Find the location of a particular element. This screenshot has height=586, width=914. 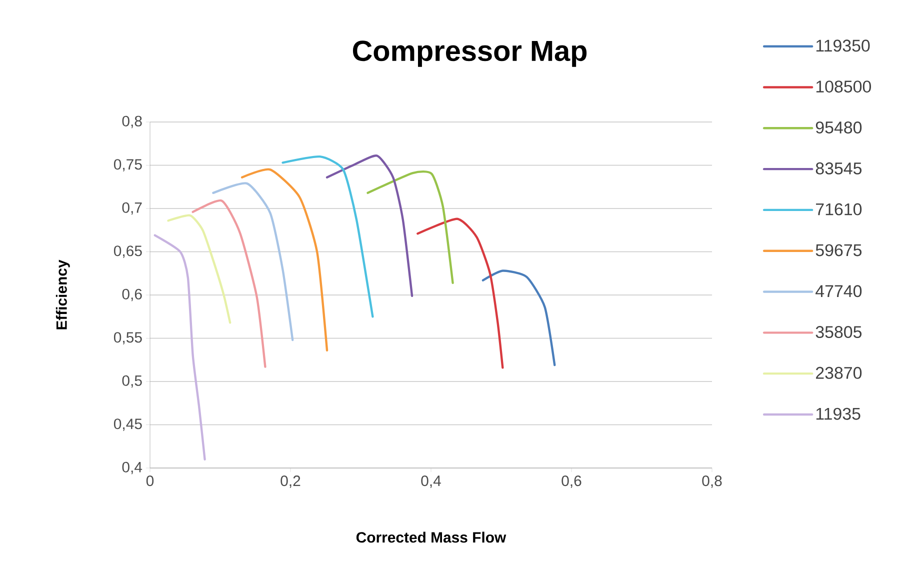

y-tick-label: 0,6 is located at coordinates (132, 295).